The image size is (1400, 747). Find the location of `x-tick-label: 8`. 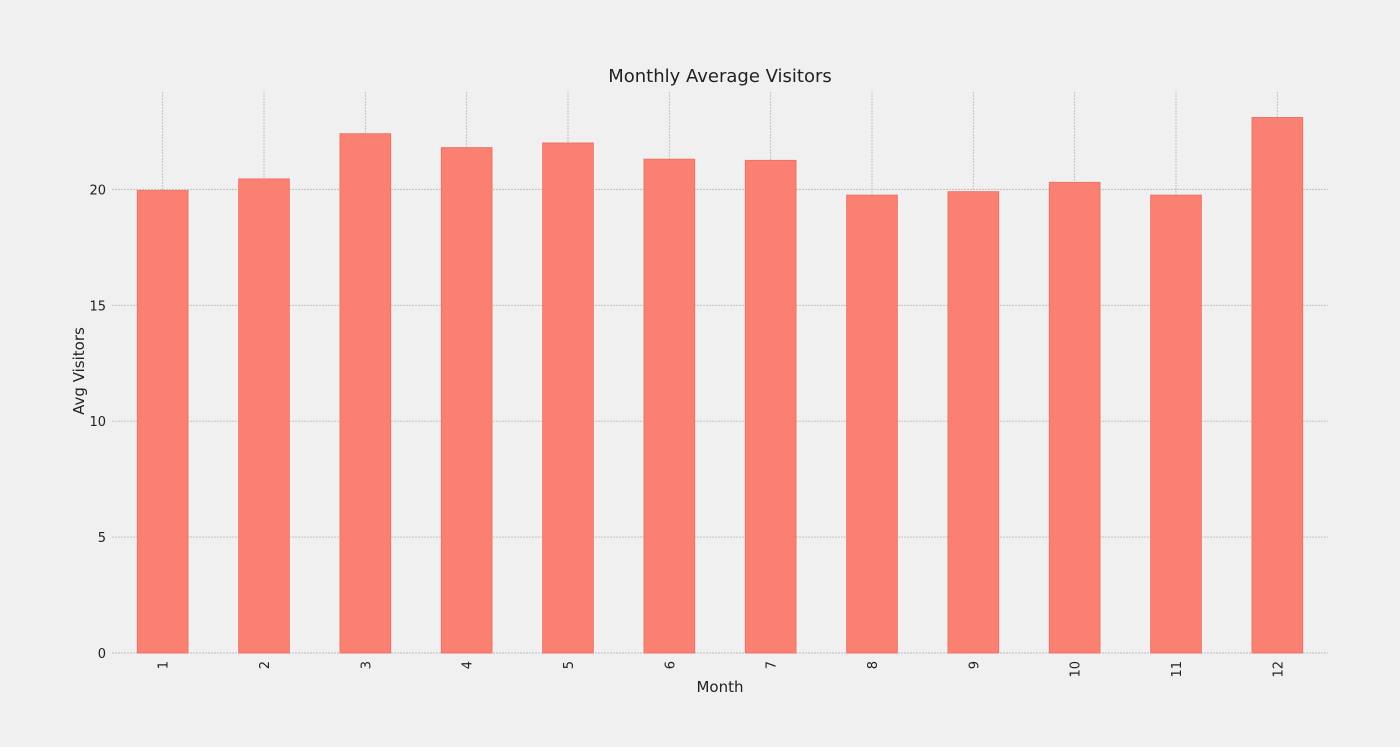

x-tick-label: 8 is located at coordinates (873, 665).